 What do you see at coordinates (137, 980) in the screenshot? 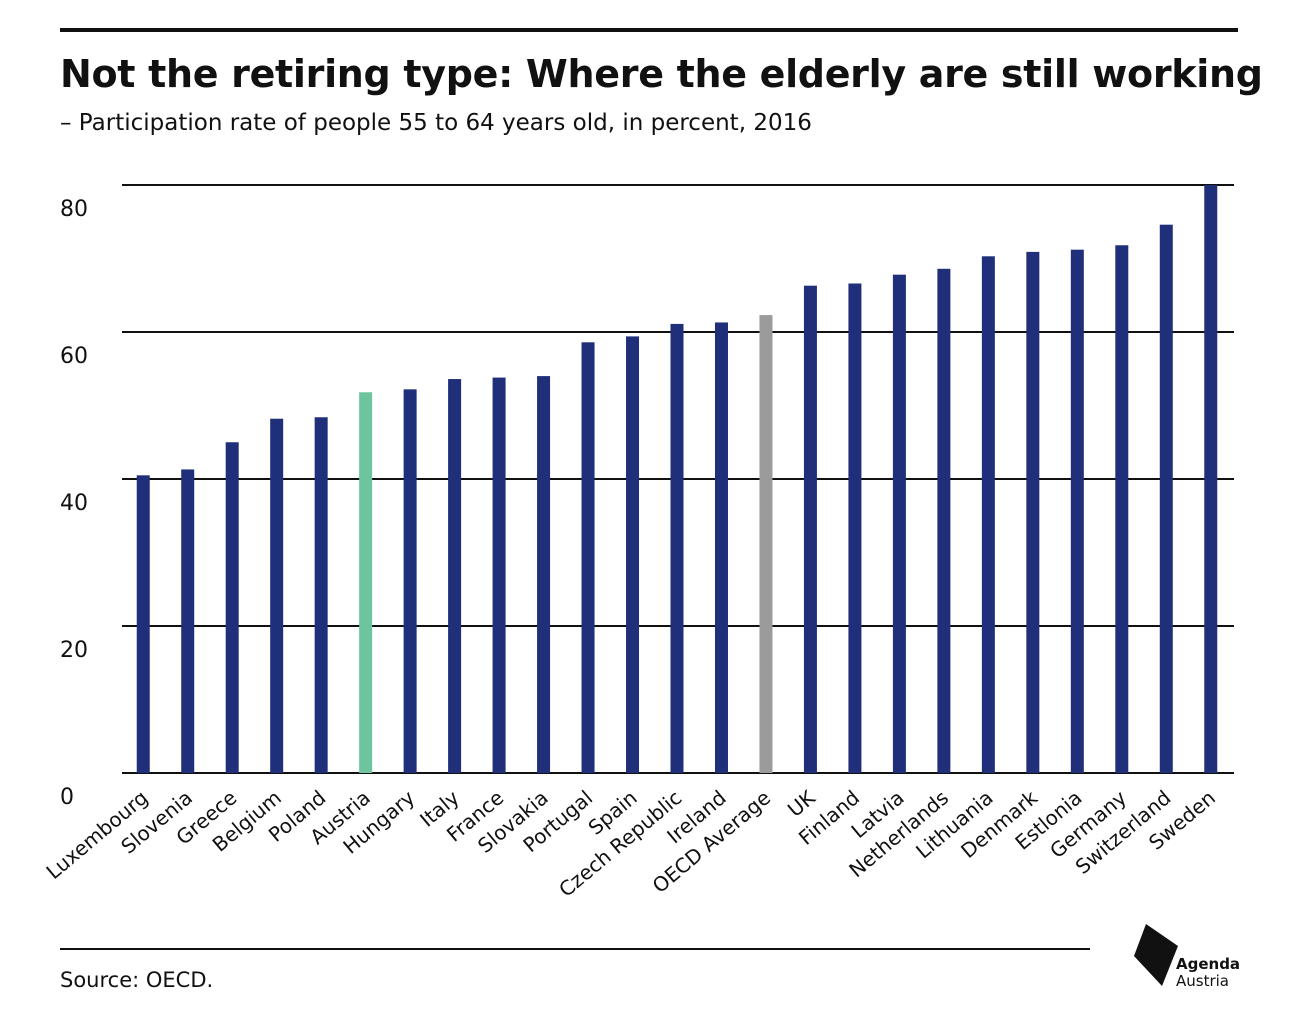
I see `source-note: Source: OECD.` at bounding box center [137, 980].